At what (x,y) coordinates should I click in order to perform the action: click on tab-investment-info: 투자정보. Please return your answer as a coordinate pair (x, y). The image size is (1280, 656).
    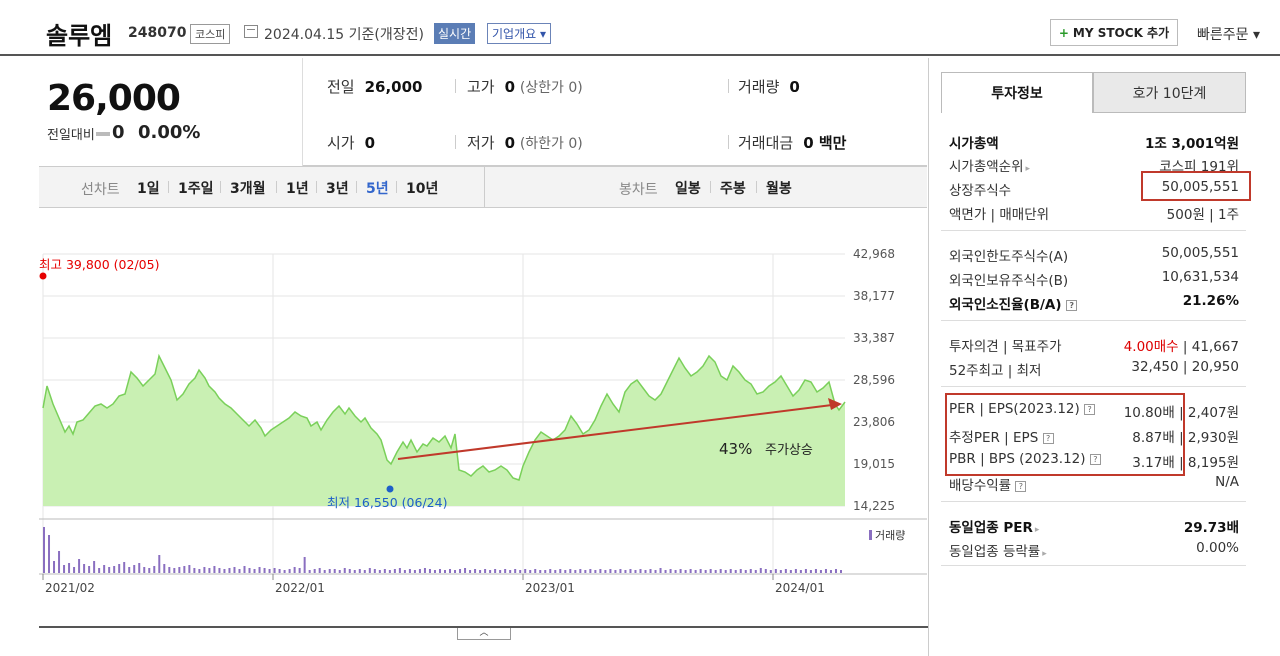
    Looking at the image, I should click on (1017, 92).